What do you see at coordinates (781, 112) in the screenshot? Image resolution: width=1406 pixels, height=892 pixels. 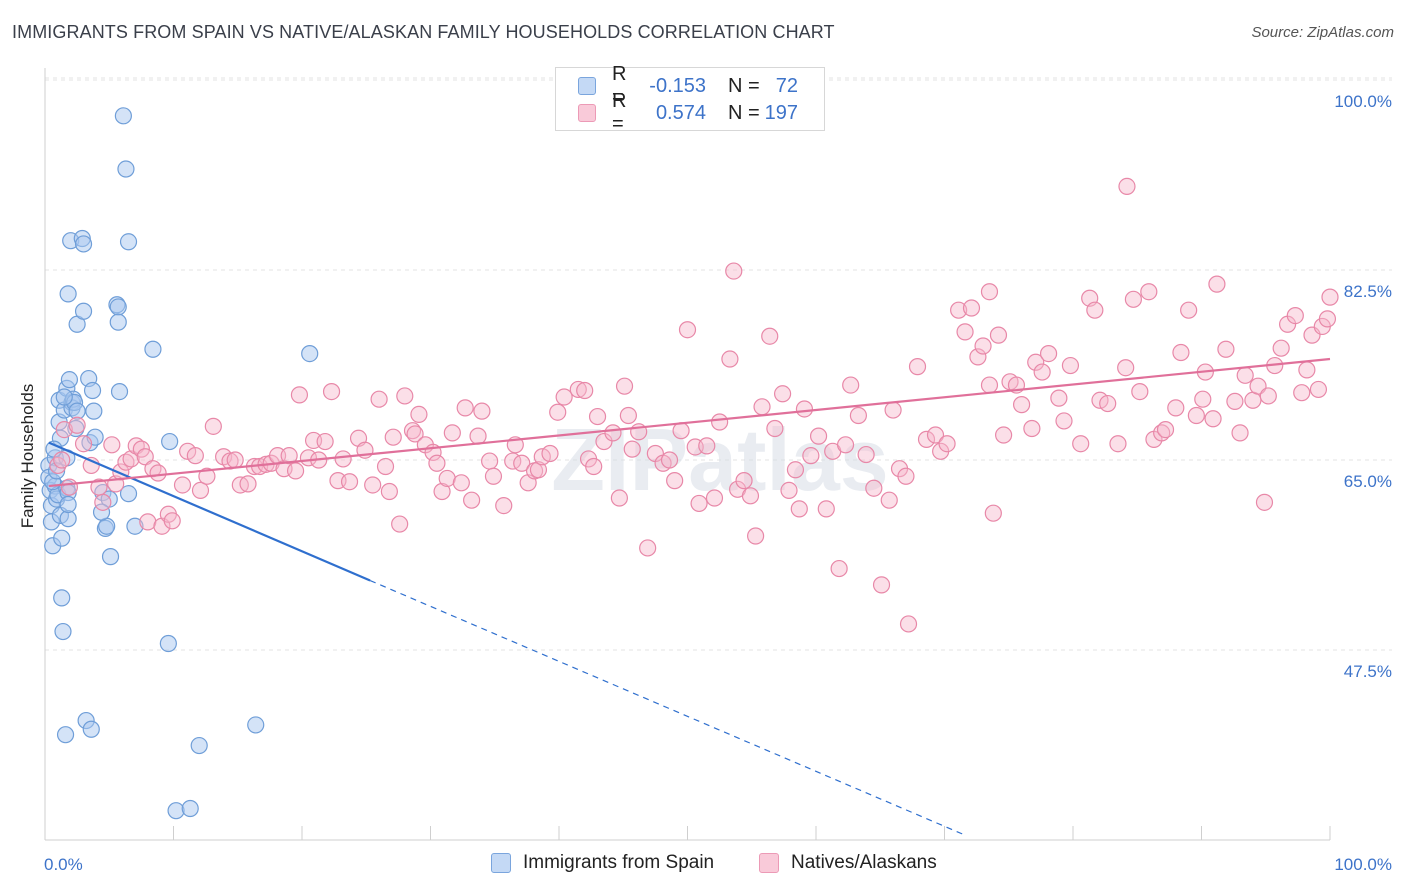 I see `legend-n-value: 197` at bounding box center [781, 112].